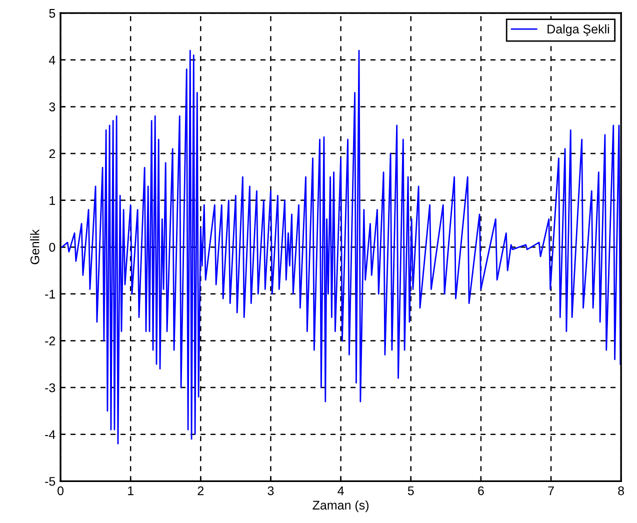  What do you see at coordinates (621, 491) in the screenshot?
I see `x-tick-label: 8` at bounding box center [621, 491].